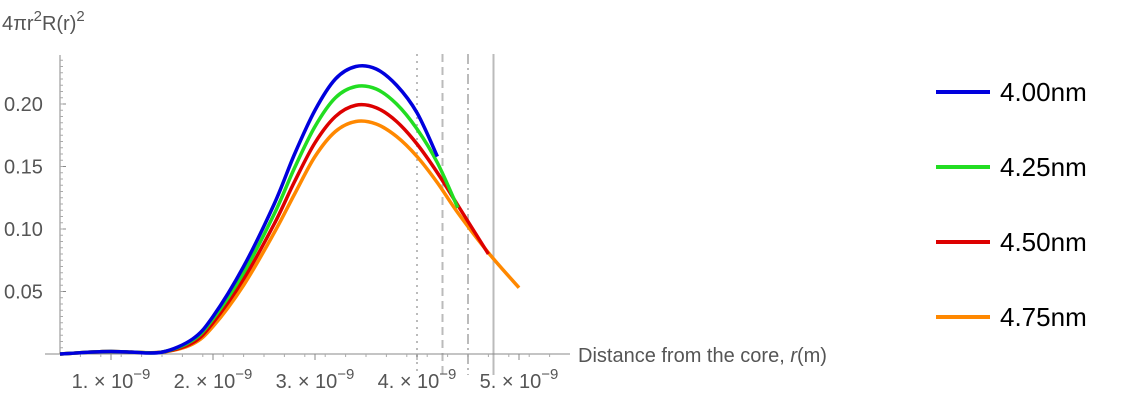  What do you see at coordinates (702, 356) in the screenshot?
I see `x-axis-label: Distance from the core, r(m)` at bounding box center [702, 356].